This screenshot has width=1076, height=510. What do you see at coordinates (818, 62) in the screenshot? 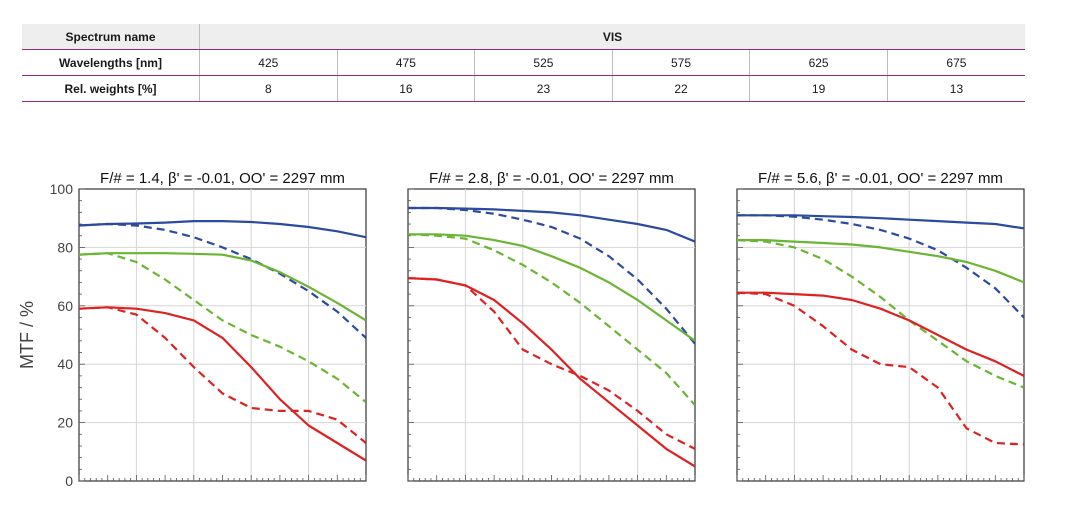
I see `wavelength-cell: 625` at bounding box center [818, 62].